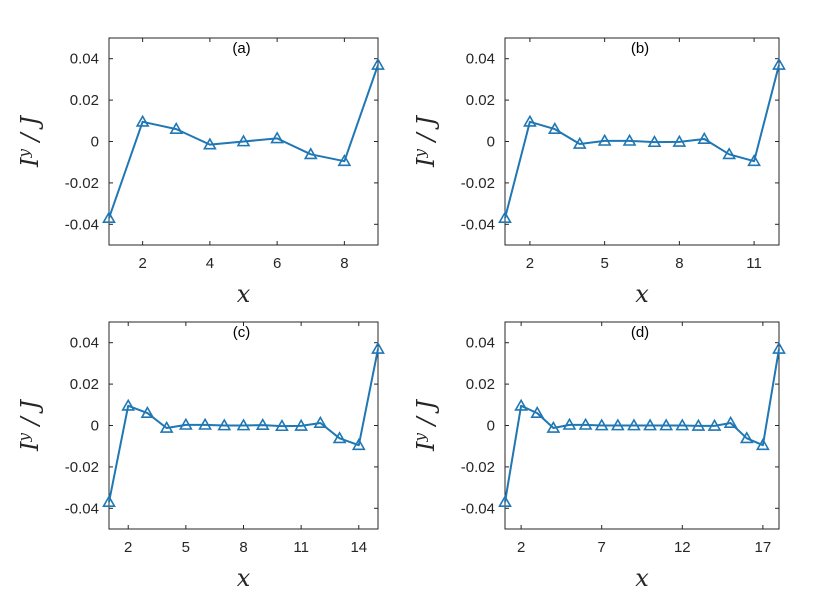 Image resolution: width=830 pixels, height=600 pixels. What do you see at coordinates (242, 332) in the screenshot?
I see `panel-label: (c)` at bounding box center [242, 332].